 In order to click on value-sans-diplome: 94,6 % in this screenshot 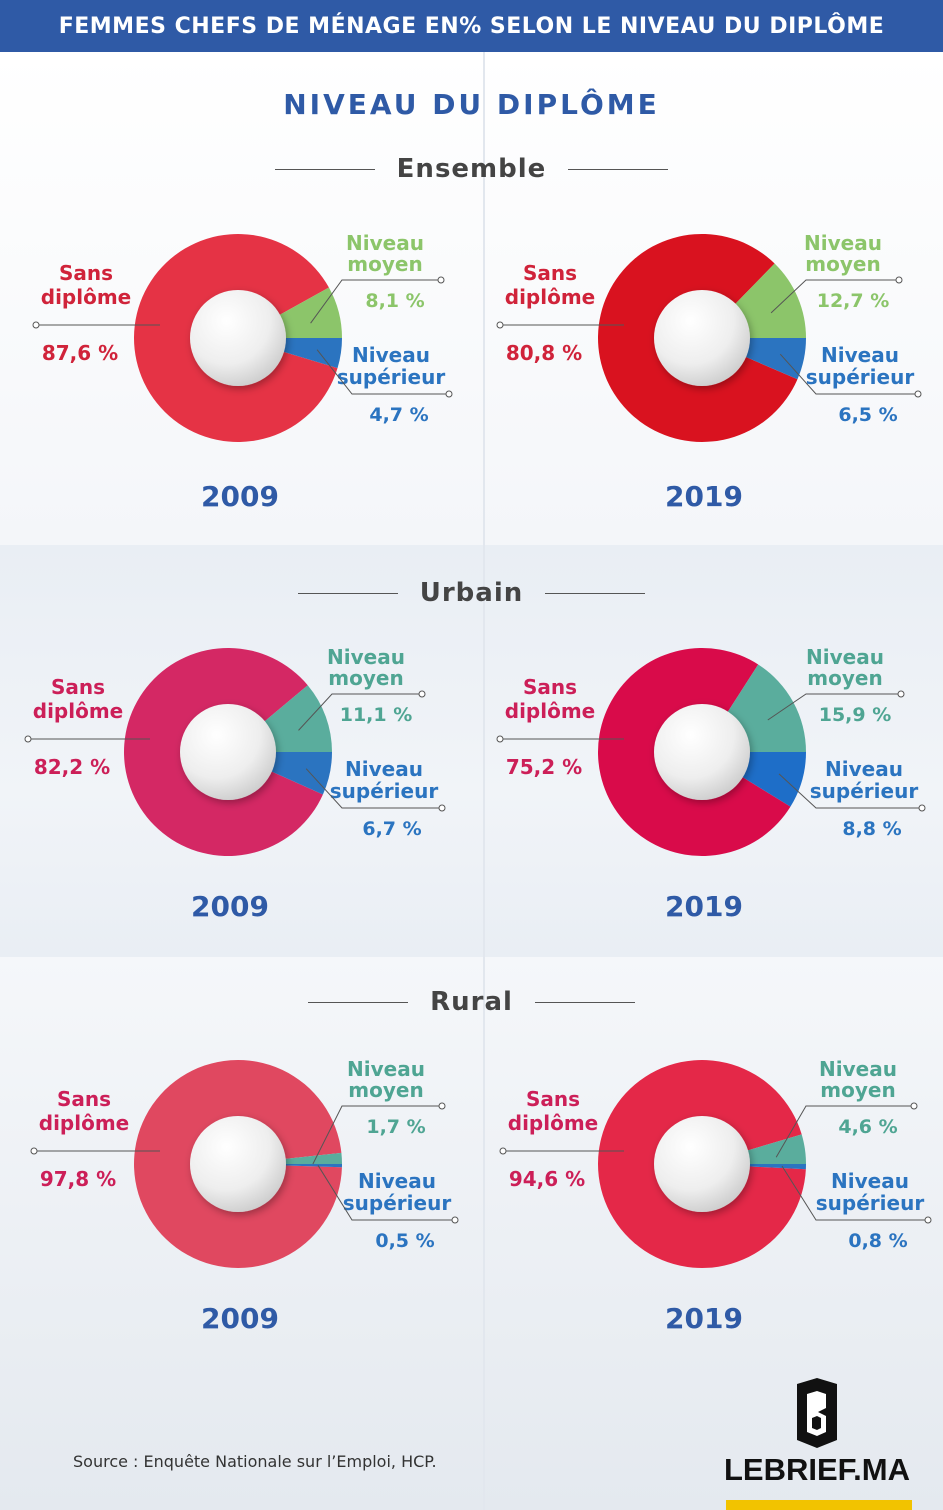, I will do `click(547, 1179)`.